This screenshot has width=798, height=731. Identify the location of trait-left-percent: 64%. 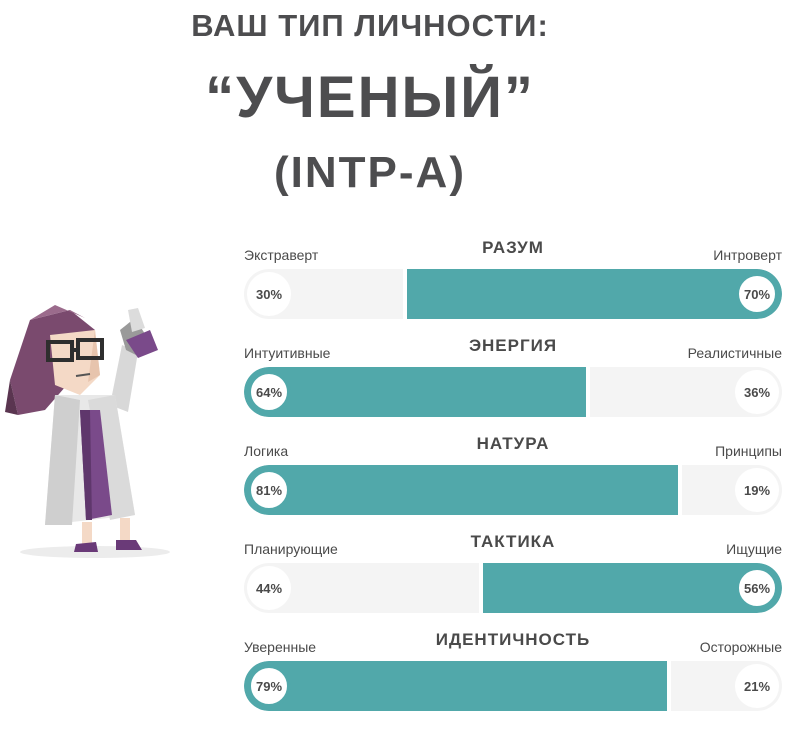
(269, 392).